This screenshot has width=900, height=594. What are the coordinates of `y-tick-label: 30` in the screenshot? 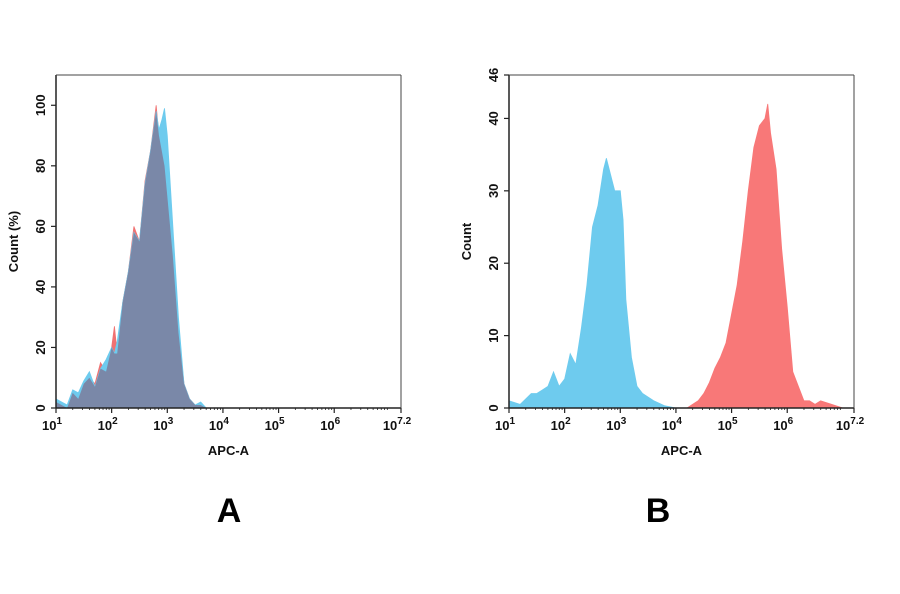 It's located at (493, 191).